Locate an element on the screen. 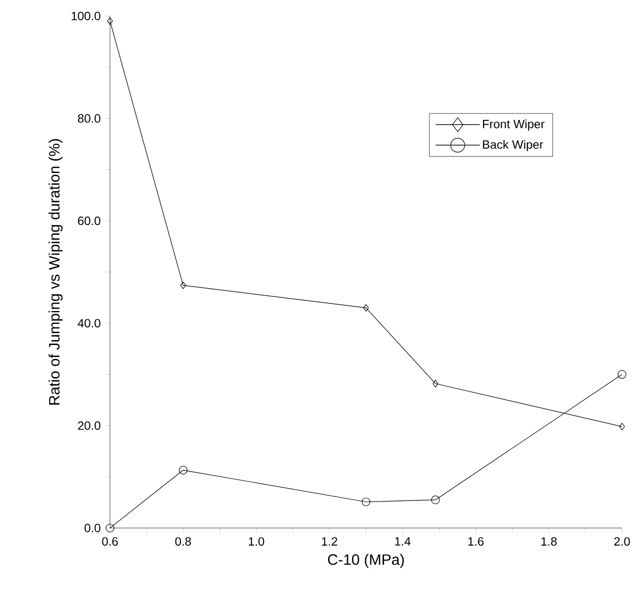 Image resolution: width=640 pixels, height=594 pixels. x-tick-label: 1.4 is located at coordinates (403, 541).